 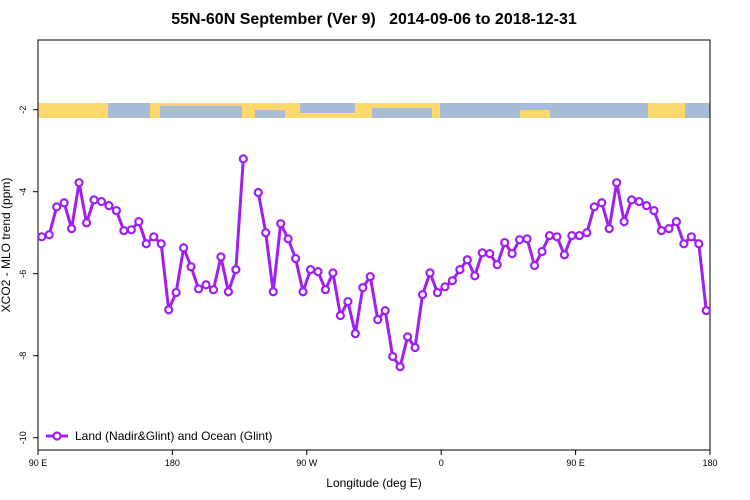 What do you see at coordinates (6, 245) in the screenshot?
I see `y-axis-label: XCO2 - MLO trend (ppm)` at bounding box center [6, 245].